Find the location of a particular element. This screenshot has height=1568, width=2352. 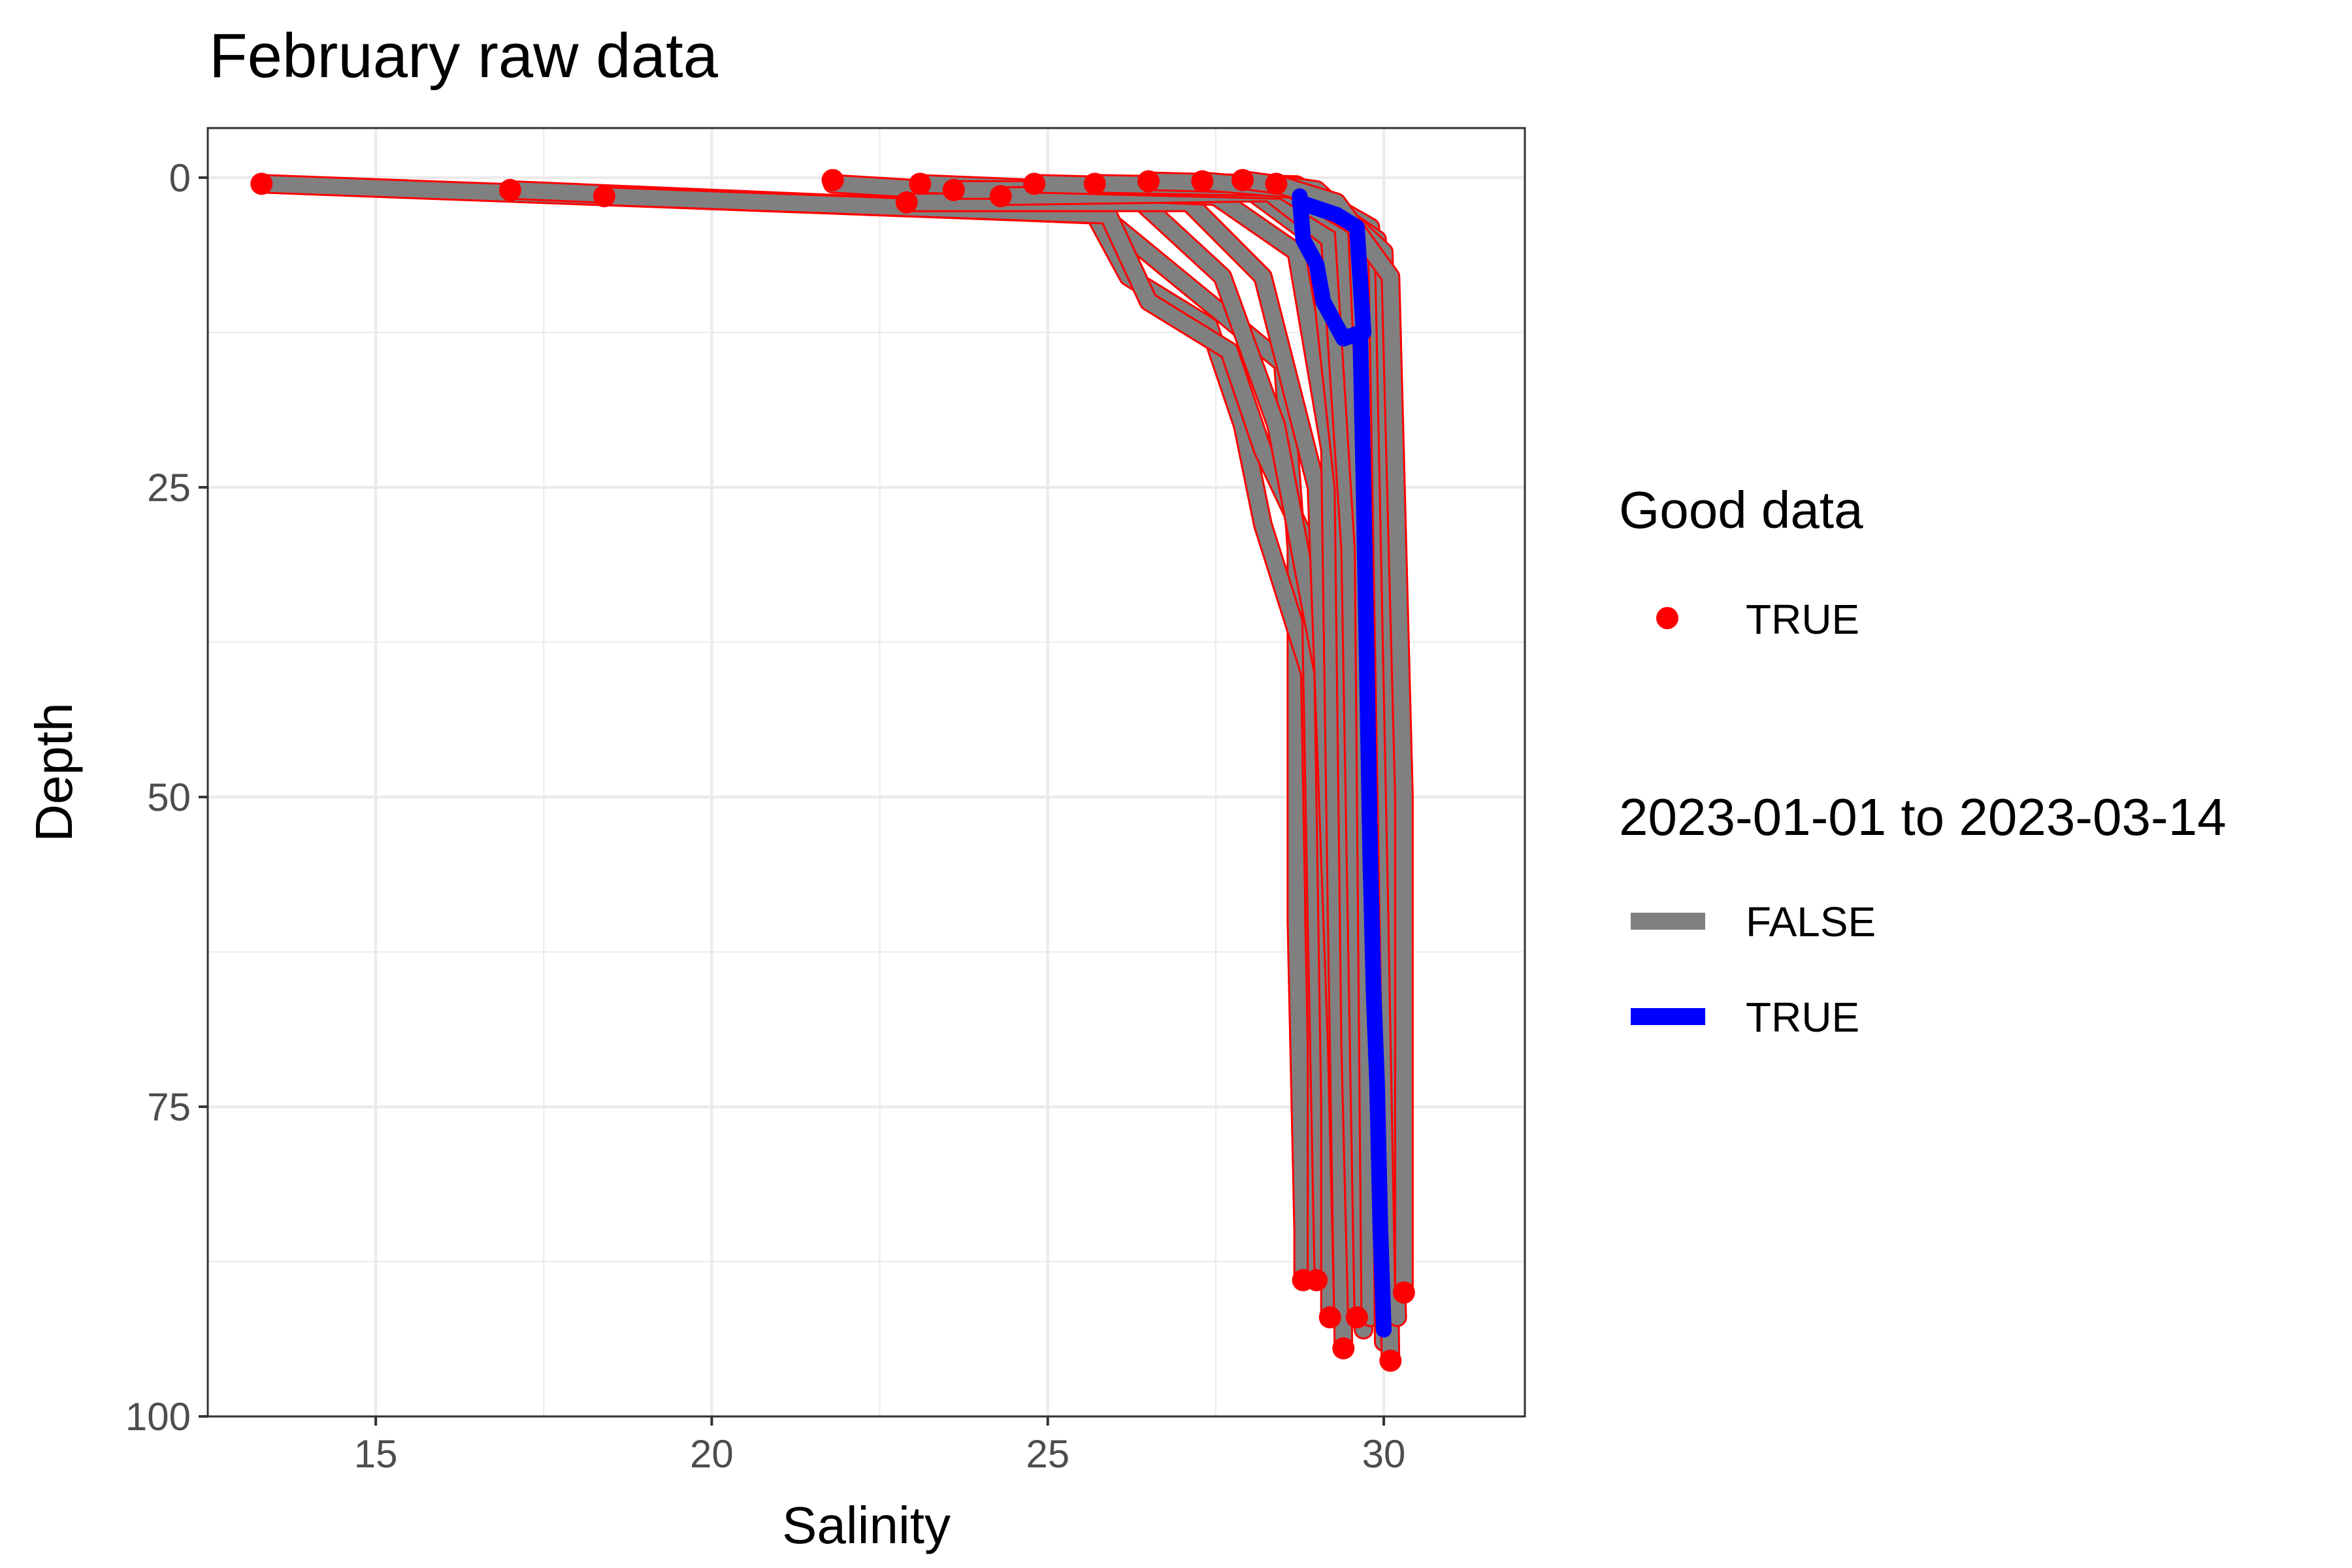

y-axis-title: Depth is located at coordinates (54, 771).